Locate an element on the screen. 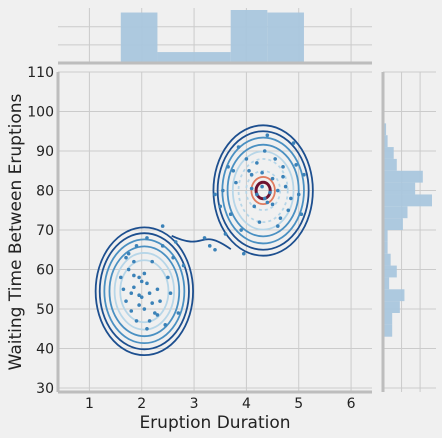 This screenshot has width=442, height=438. y-tick-label: 40 is located at coordinates (45, 350).